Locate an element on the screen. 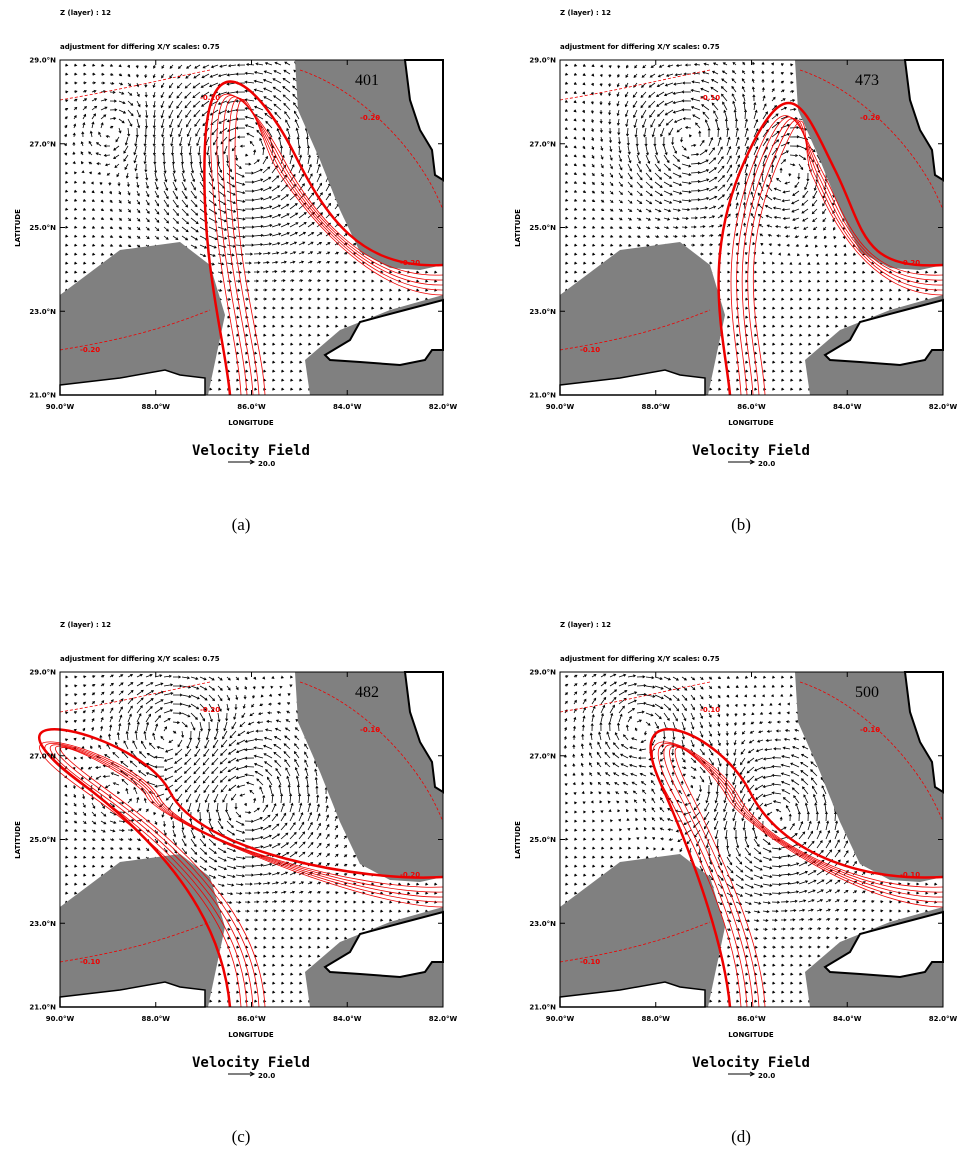 This screenshot has width=957, height=1153. frame-label: 401 is located at coordinates (367, 80).